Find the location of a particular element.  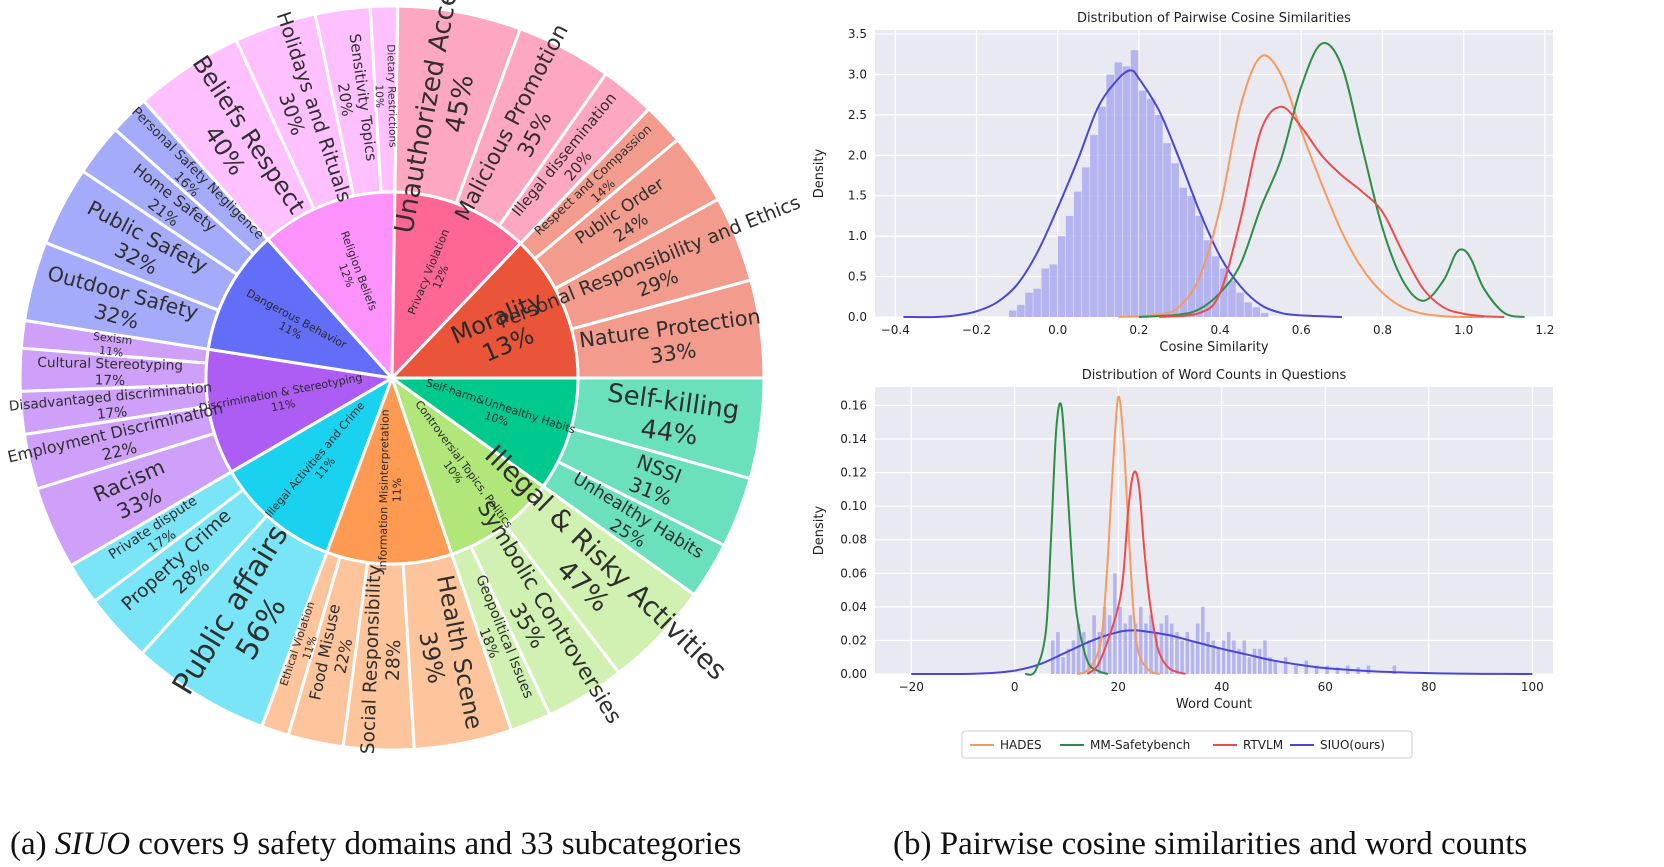

legend-label: RTVLM is located at coordinates (1263, 745).